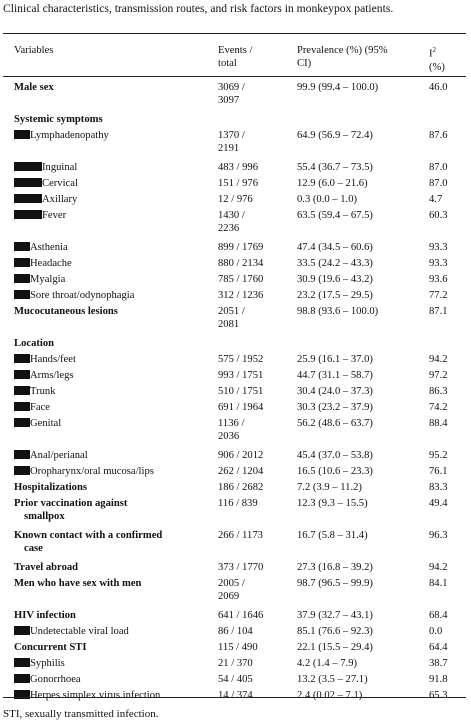  I want to click on row-events-line1: 1370 /, so click(231, 135).